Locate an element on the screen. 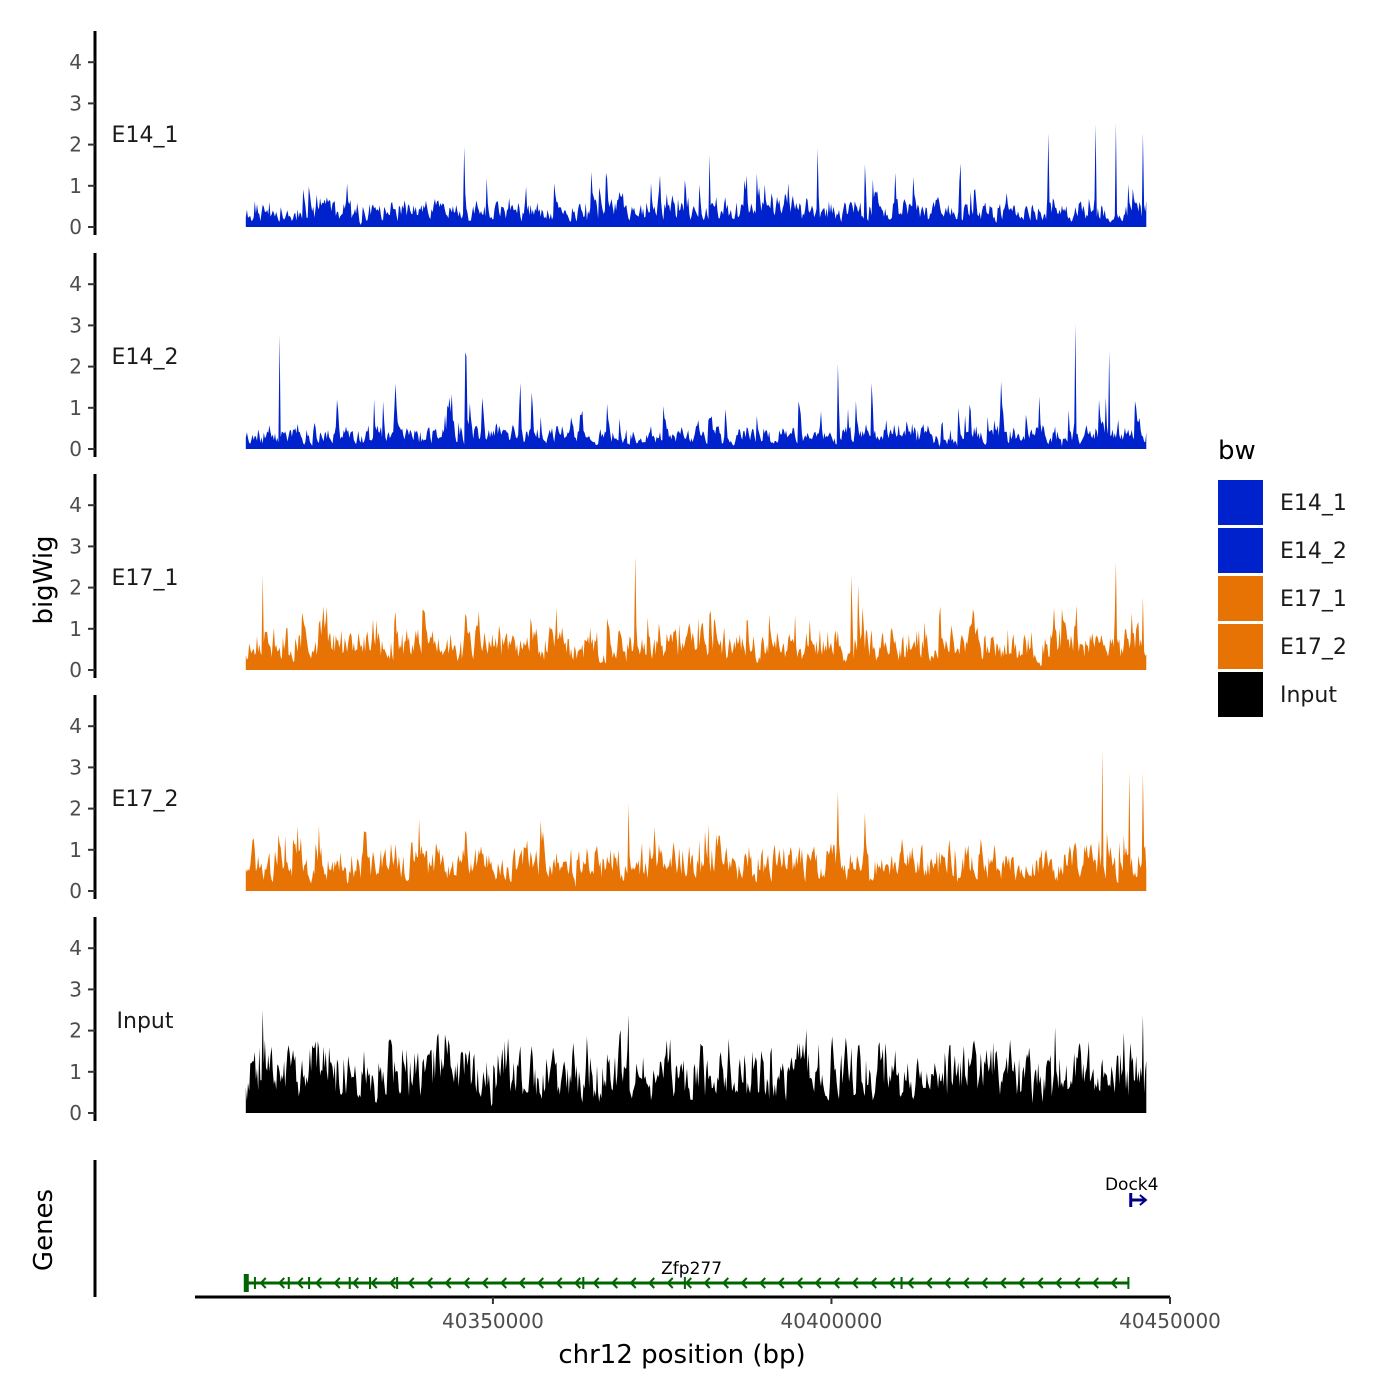  gene-label-Dock4: Dock4 is located at coordinates (1132, 1185).